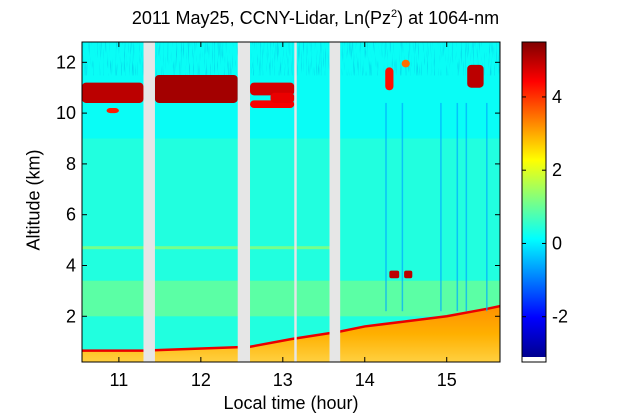  Describe the element at coordinates (291, 403) in the screenshot. I see `x-axis-label: Local time (hour)` at that location.